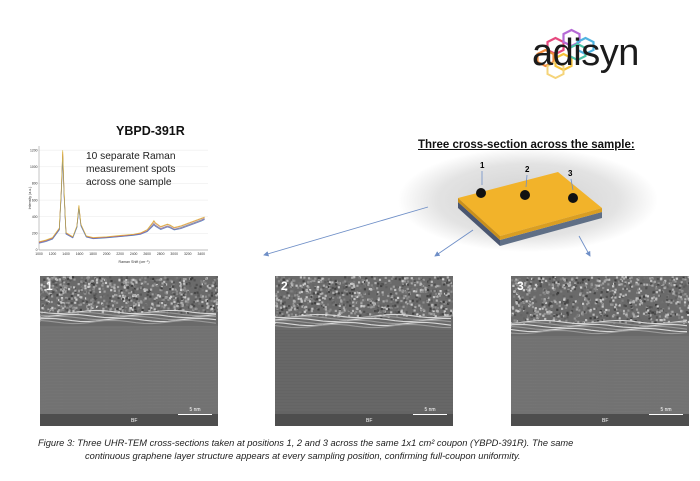 The height and width of the screenshot is (481, 700). I want to click on raman-x-tick-label: 1400, so click(66, 254).